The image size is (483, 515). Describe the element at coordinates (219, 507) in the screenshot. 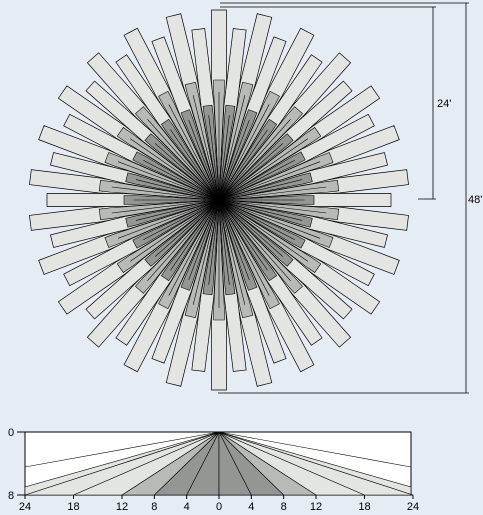

I see `profile-x-label: 0` at that location.